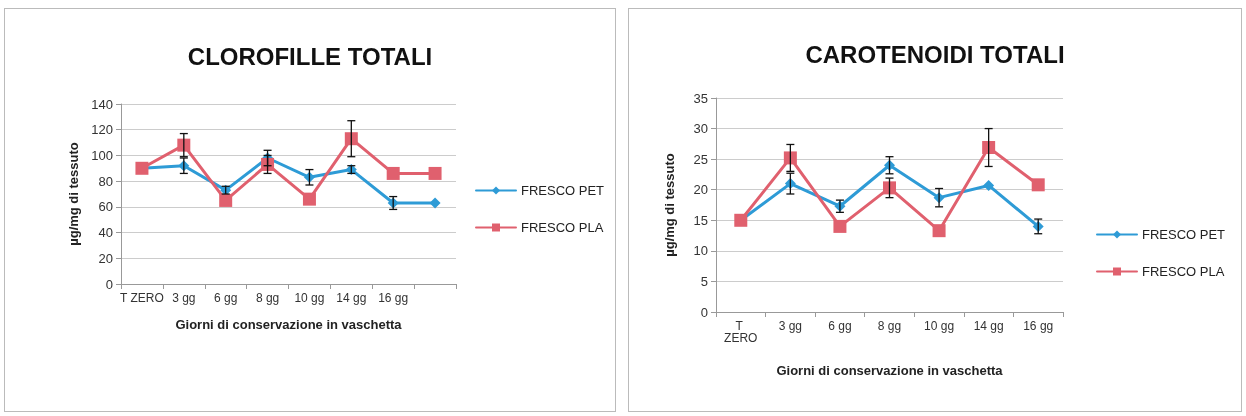 The width and height of the screenshot is (1246, 416). I want to click on y-tick-label: 10, so click(700, 251).